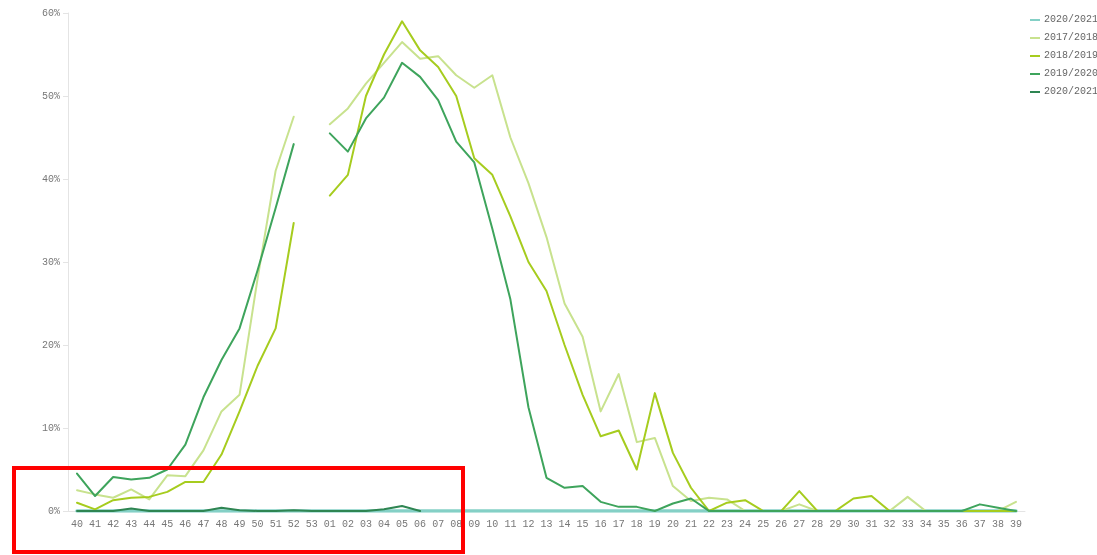  What do you see at coordinates (727, 524) in the screenshot?
I see `x-tick-label: 23` at bounding box center [727, 524].